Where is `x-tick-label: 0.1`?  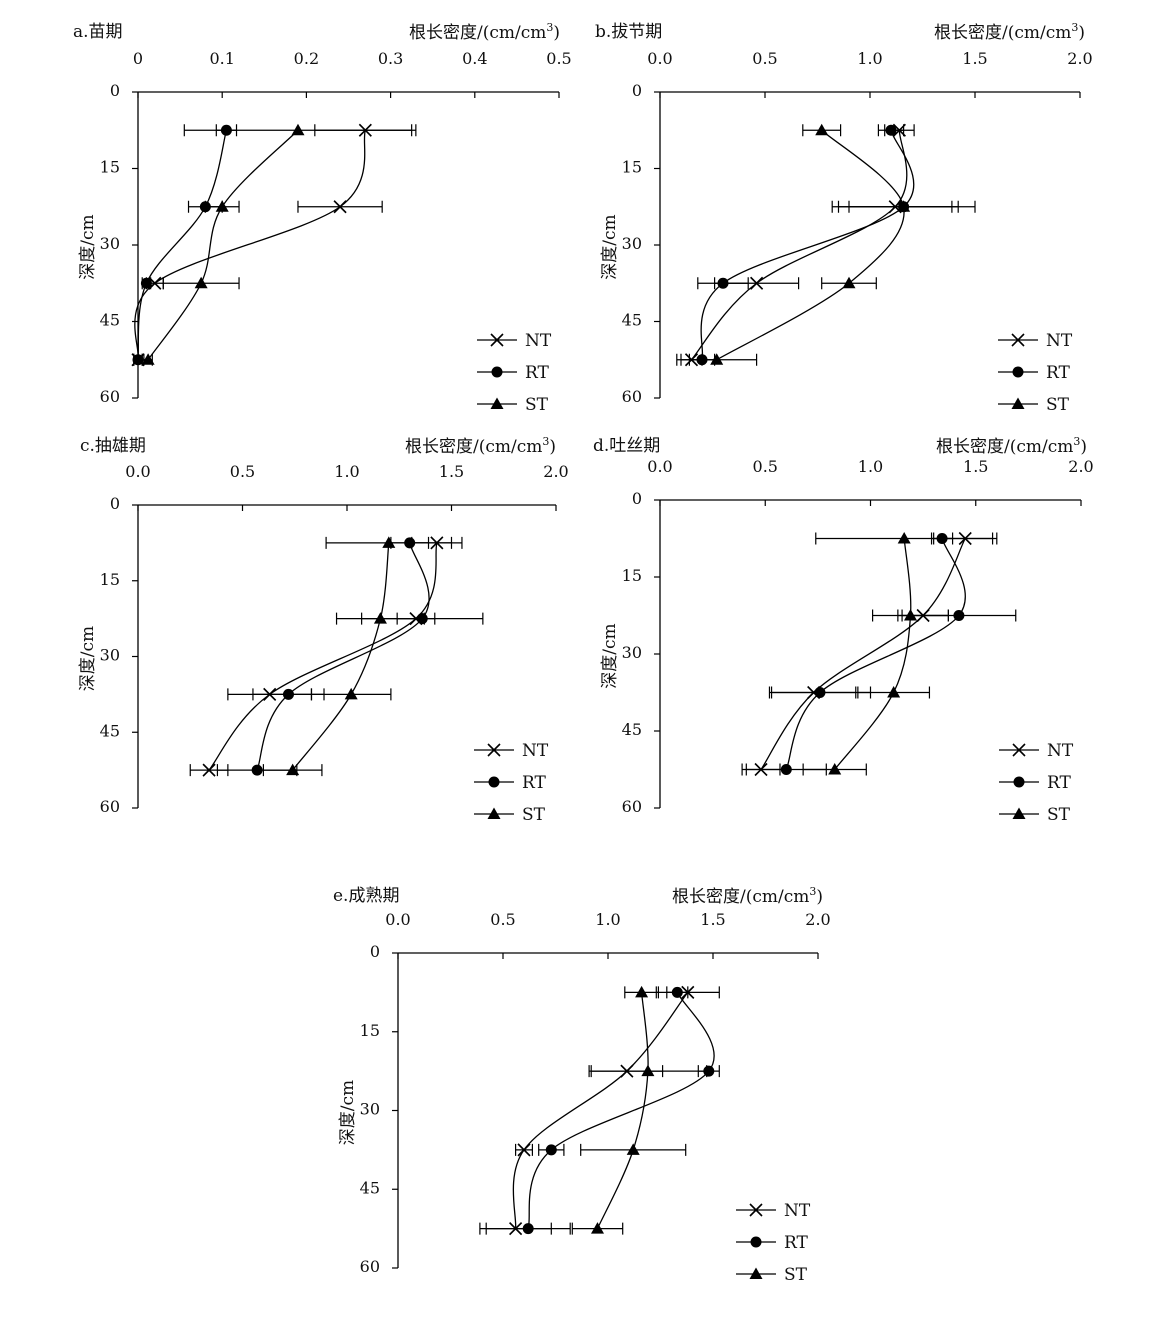 x-tick-label: 0.1 is located at coordinates (221, 58).